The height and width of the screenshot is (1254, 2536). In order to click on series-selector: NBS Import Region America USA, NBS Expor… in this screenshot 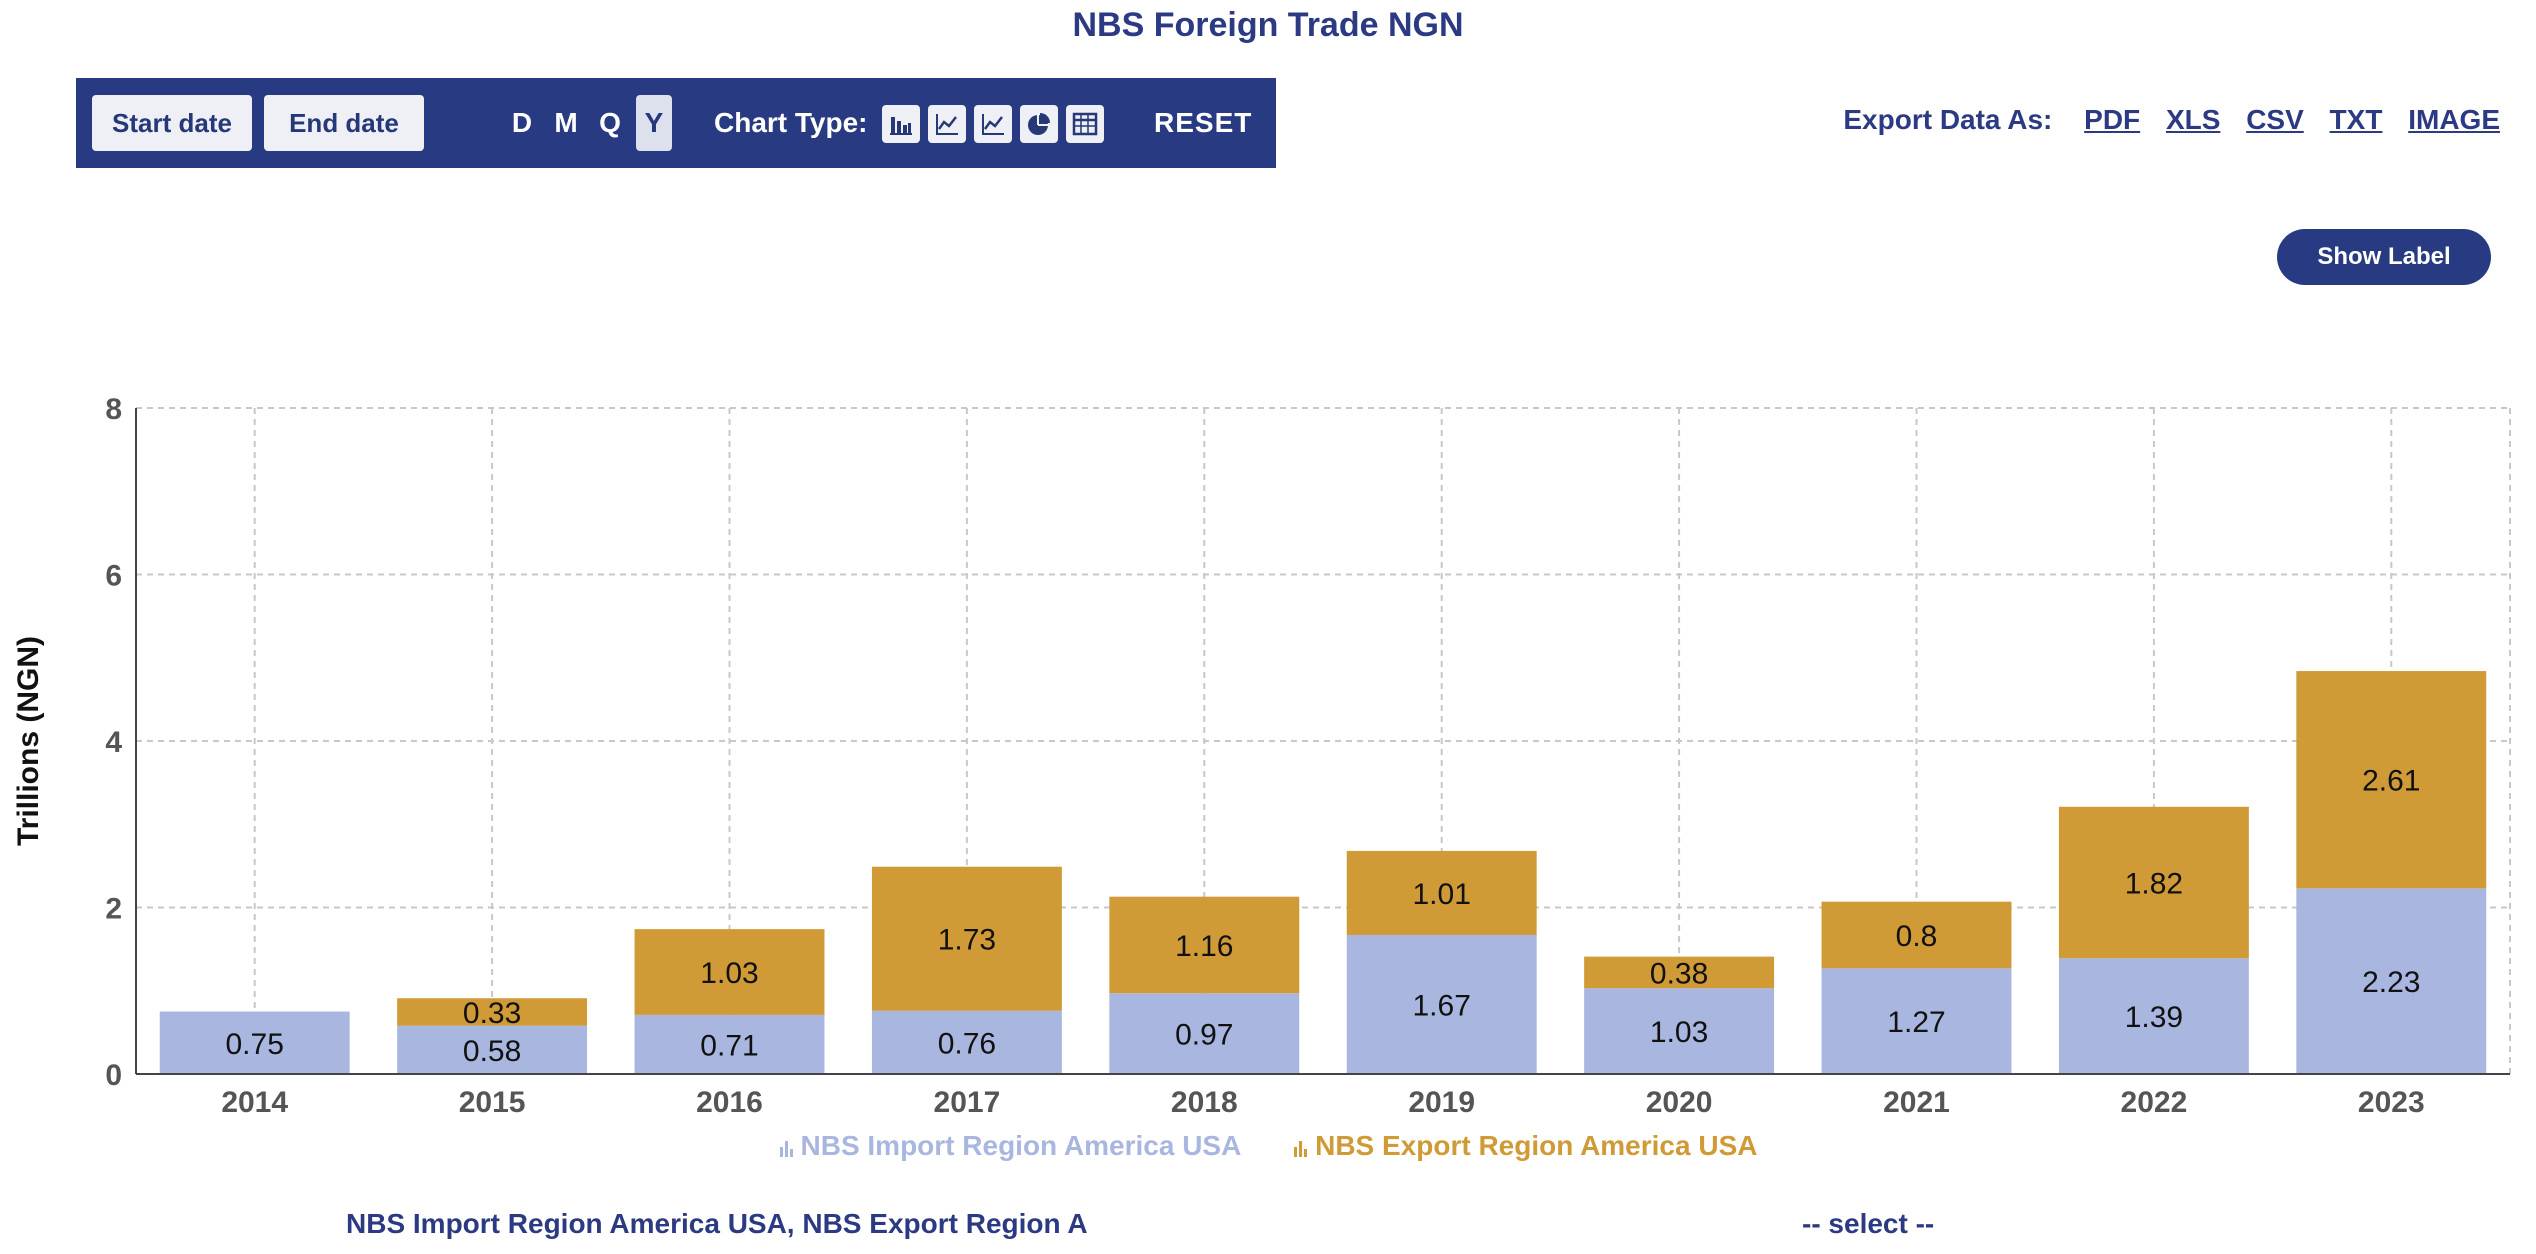, I will do `click(717, 1223)`.